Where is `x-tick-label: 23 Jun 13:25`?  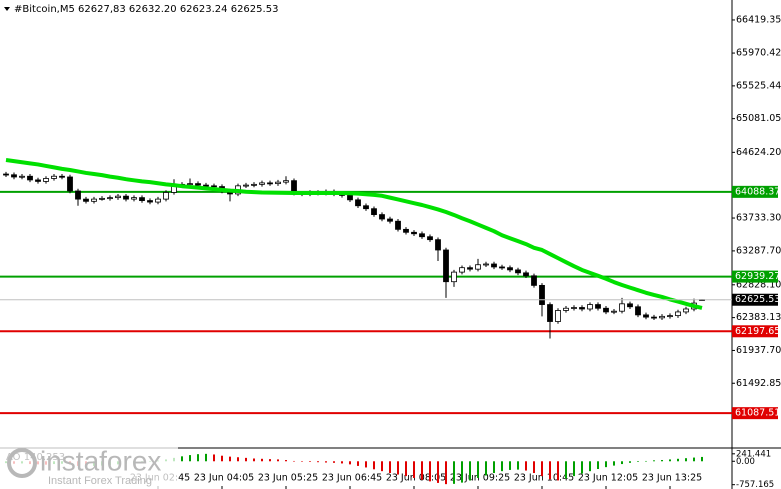 x-tick-label: 23 Jun 13:25 is located at coordinates (672, 478).